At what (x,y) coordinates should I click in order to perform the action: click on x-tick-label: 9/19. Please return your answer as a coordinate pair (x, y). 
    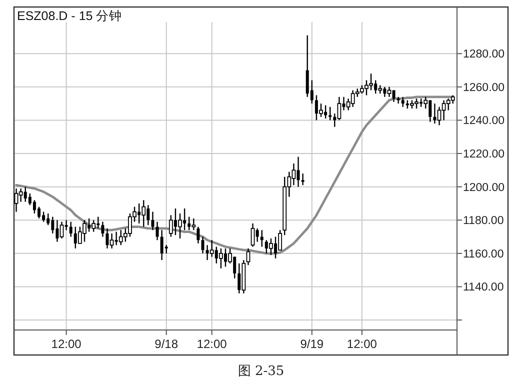
    Looking at the image, I should click on (312, 344).